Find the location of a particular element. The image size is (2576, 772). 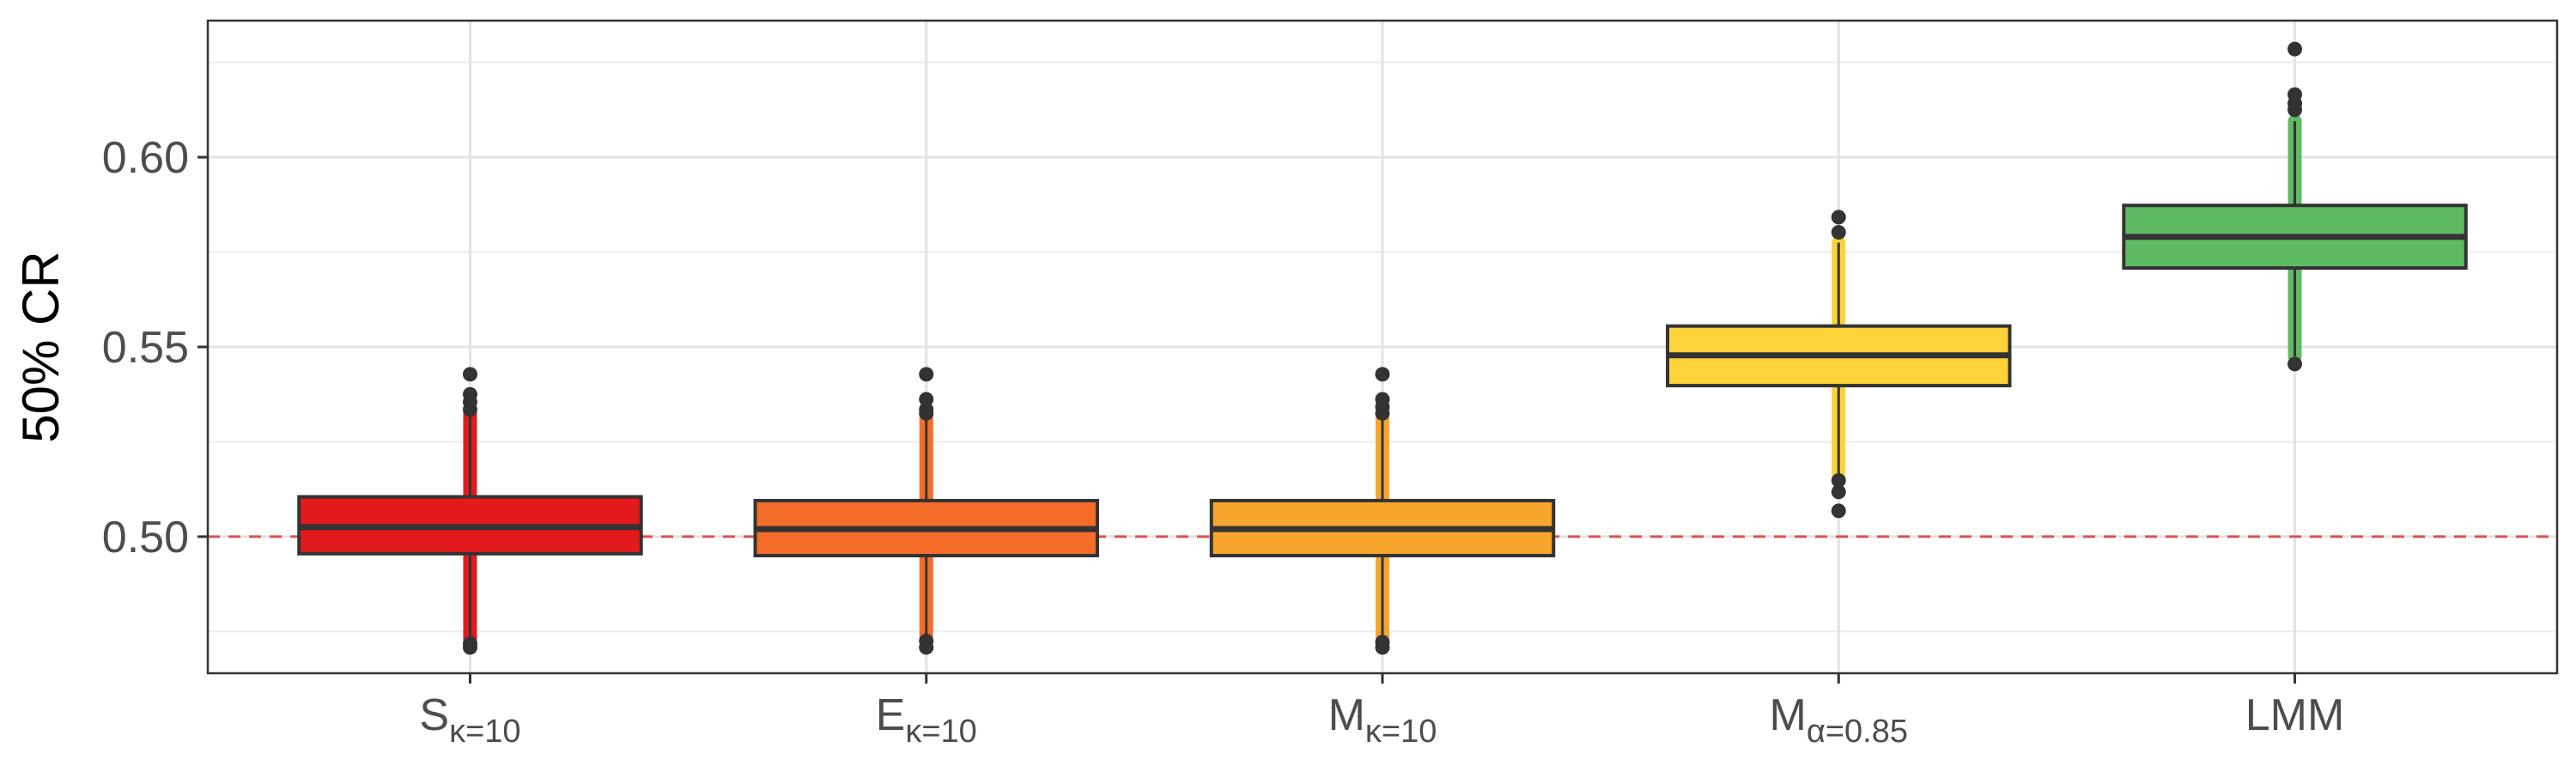

y-axis: 0.50 0.55 0.60 is located at coordinates (155, 347).